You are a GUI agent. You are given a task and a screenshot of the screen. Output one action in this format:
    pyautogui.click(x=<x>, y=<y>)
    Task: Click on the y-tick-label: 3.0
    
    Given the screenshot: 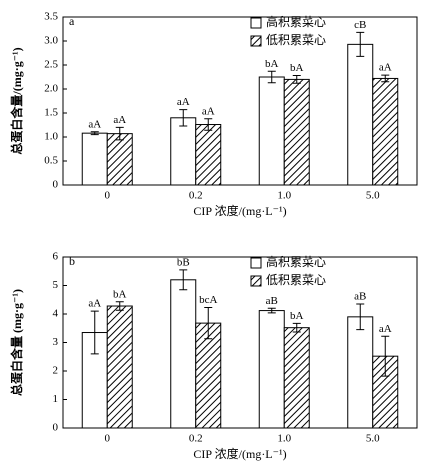 What is the action you would take?
    pyautogui.click(x=51, y=41)
    